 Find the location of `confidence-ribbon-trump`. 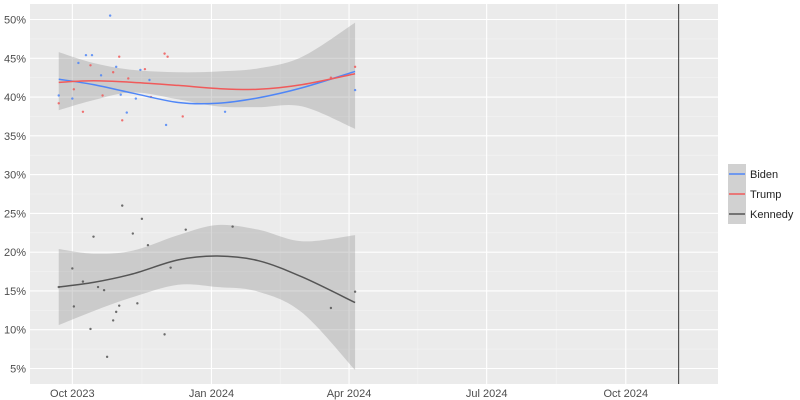

confidence-ribbon-trump is located at coordinates (207, 75).